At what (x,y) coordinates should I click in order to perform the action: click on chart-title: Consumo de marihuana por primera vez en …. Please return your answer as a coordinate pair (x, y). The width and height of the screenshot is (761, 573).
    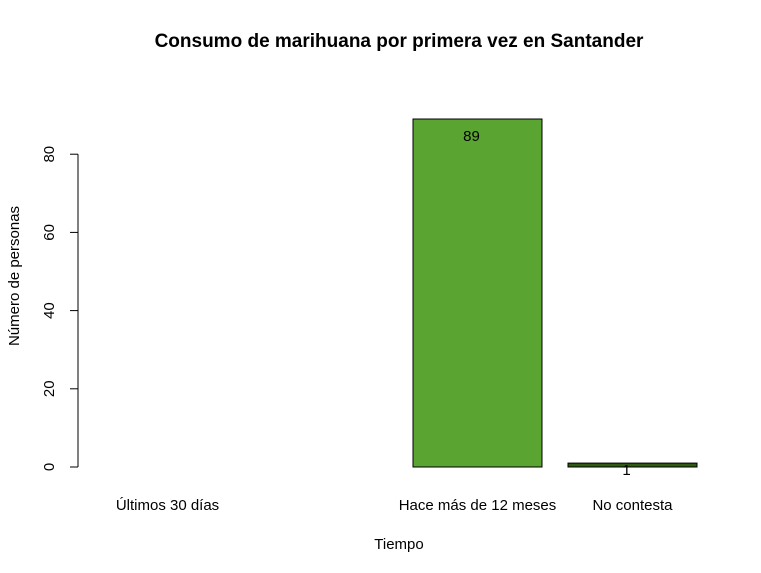
    Looking at the image, I should click on (399, 41).